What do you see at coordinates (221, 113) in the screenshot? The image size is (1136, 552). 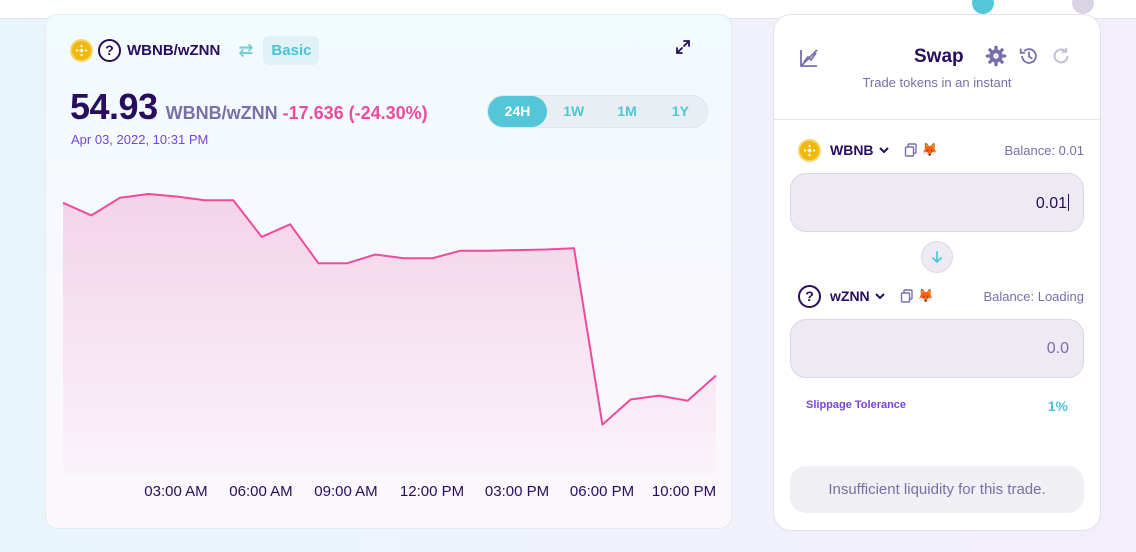 I see `price-pair: WBNB/wZNN` at bounding box center [221, 113].